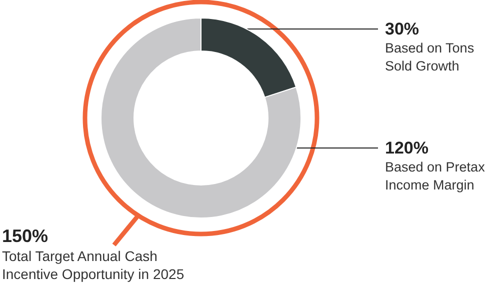  What do you see at coordinates (402, 29) in the screenshot?
I see `data-label: 30%` at bounding box center [402, 29].